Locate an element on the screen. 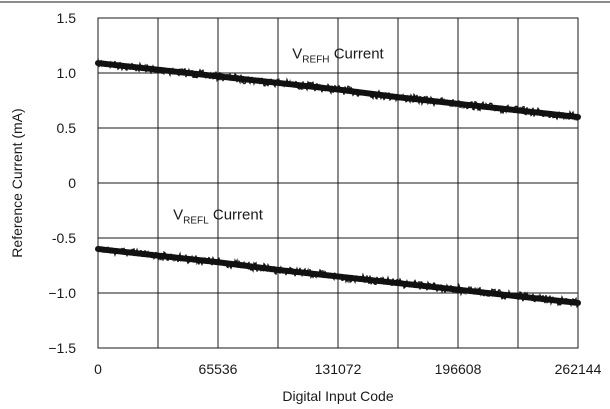  y-tick-label: −1.5 is located at coordinates (62, 348).